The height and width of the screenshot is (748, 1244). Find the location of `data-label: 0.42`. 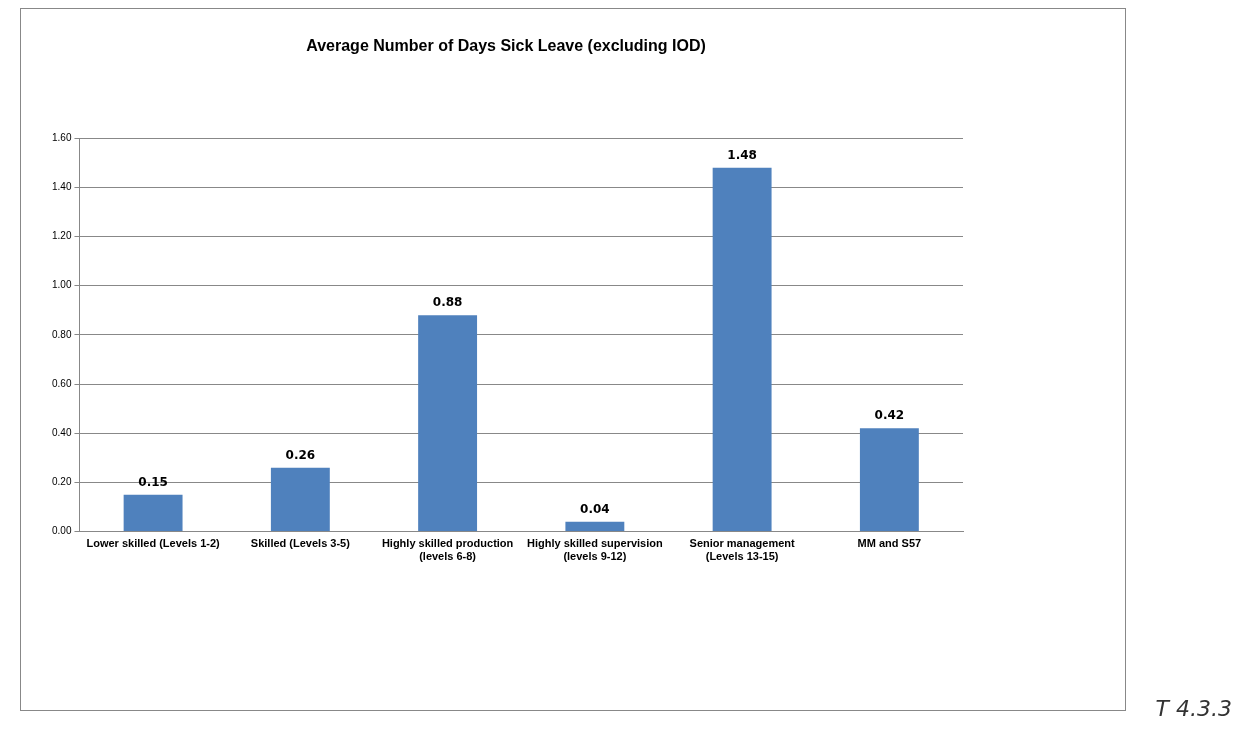

data-label: 0.42 is located at coordinates (889, 415).